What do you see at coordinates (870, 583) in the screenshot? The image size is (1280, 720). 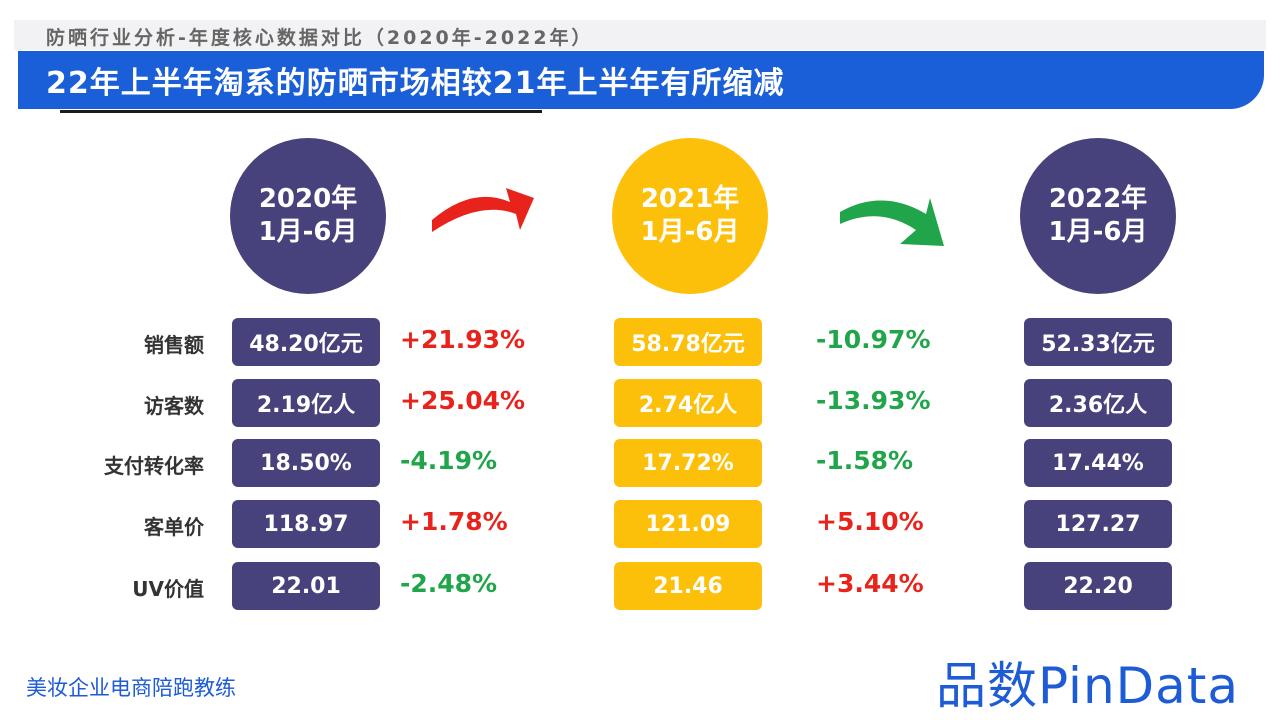 I see `change-2022-uv-value: +3.44%` at bounding box center [870, 583].